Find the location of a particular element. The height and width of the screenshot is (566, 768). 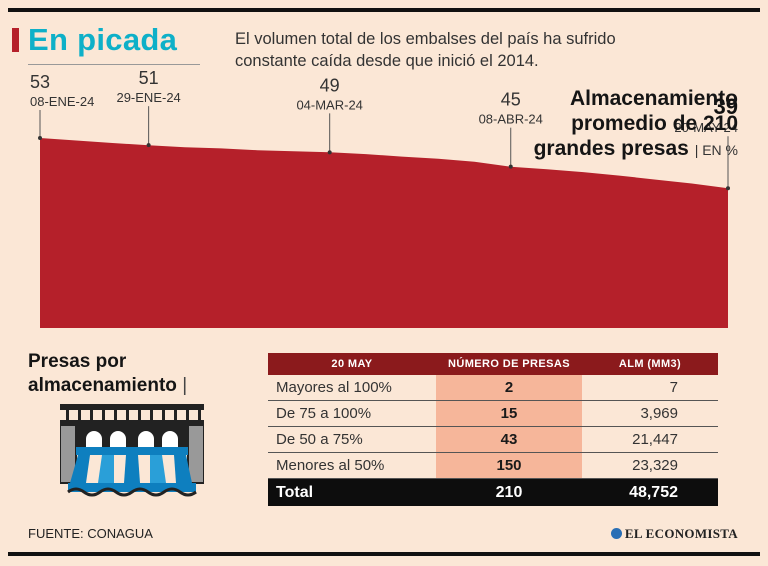

table-header-row: 20 MAY NÚMERO DE PRESAS ALM (MM3) is located at coordinates (493, 364).